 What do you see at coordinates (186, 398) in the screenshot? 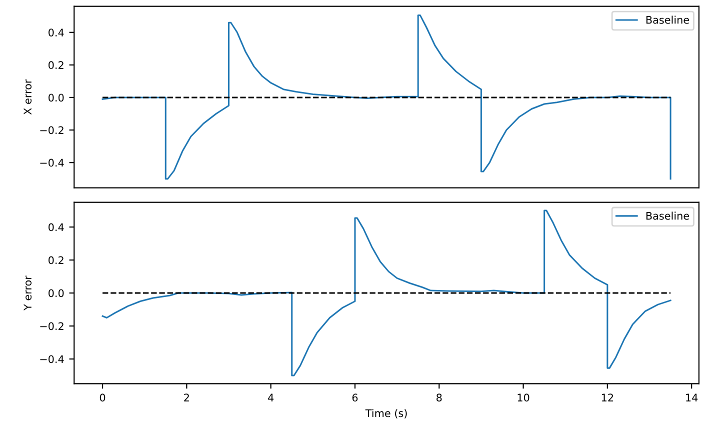
I see `x-tick-label: 2` at bounding box center [186, 398].